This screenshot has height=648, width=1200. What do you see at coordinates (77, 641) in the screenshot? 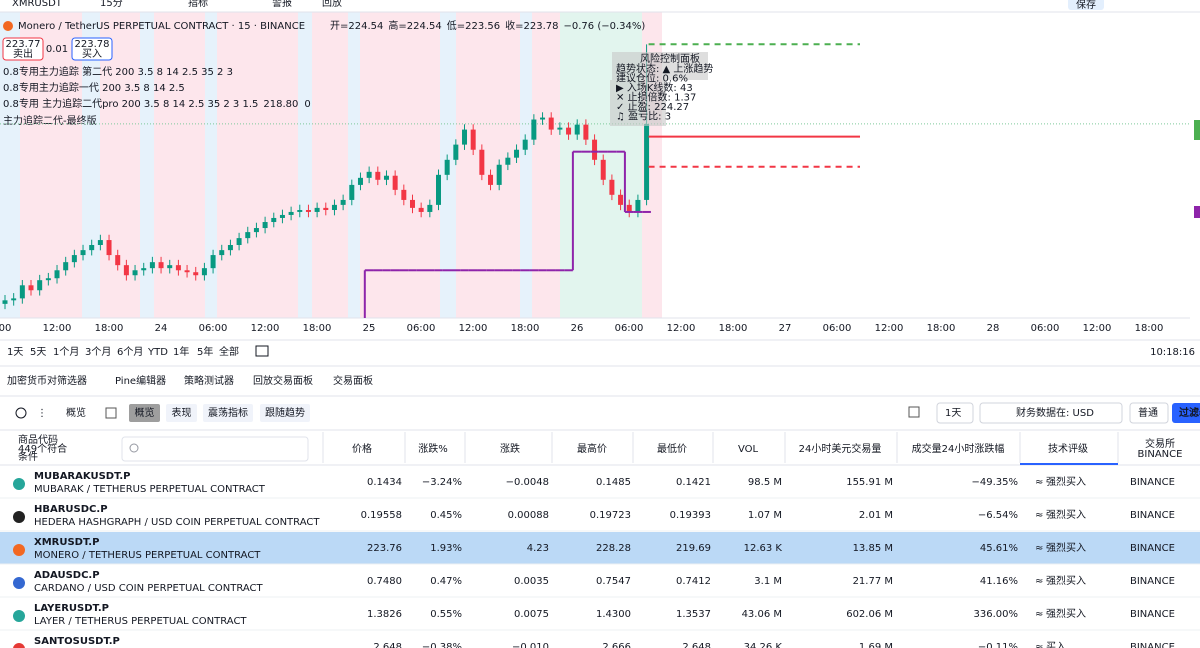
I see `symbol-code: SANTOSUSDT.P` at bounding box center [77, 641].